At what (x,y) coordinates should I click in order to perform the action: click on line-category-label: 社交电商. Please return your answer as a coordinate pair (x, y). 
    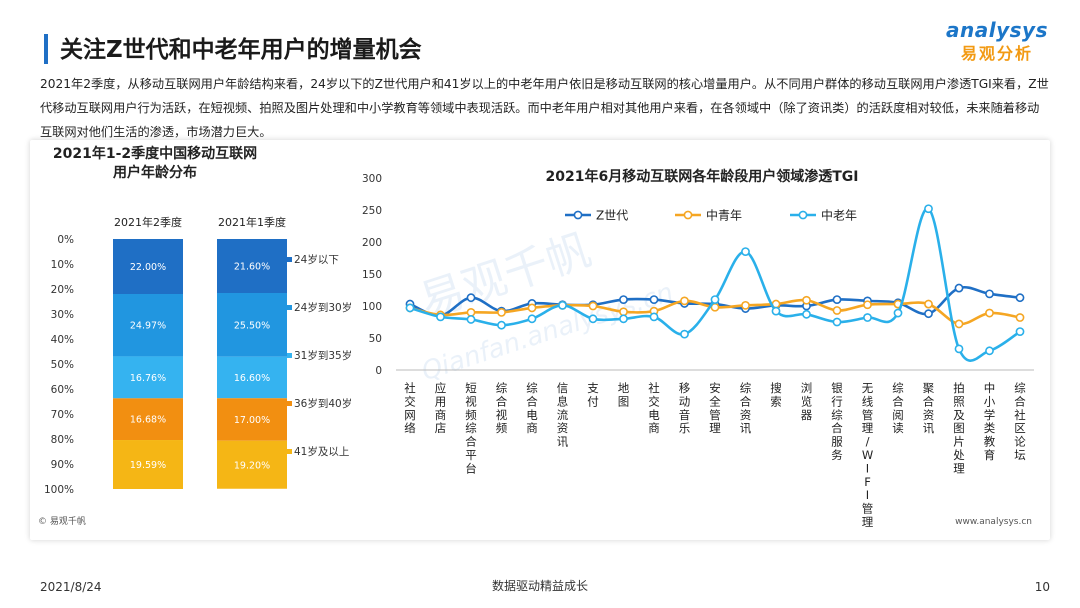
    Looking at the image, I should click on (654, 408).